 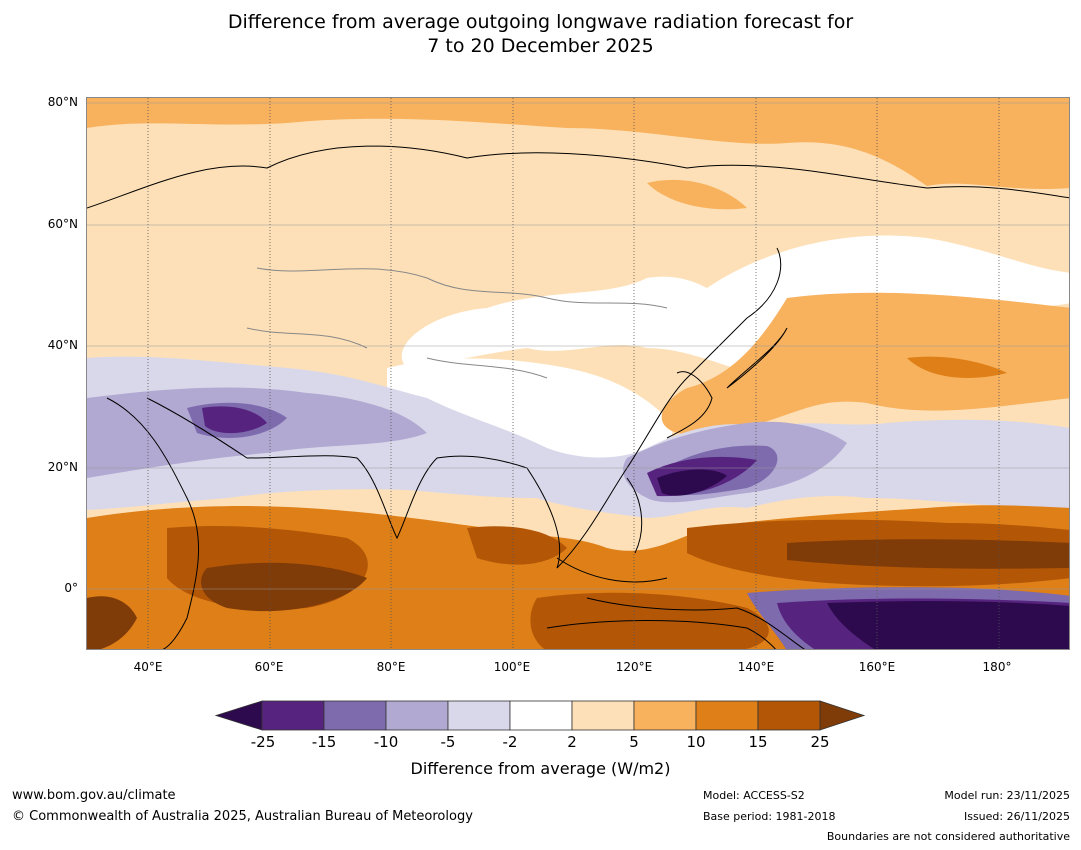 What do you see at coordinates (578, 144) in the screenshot?
I see `field-arctic-orange` at bounding box center [578, 144].